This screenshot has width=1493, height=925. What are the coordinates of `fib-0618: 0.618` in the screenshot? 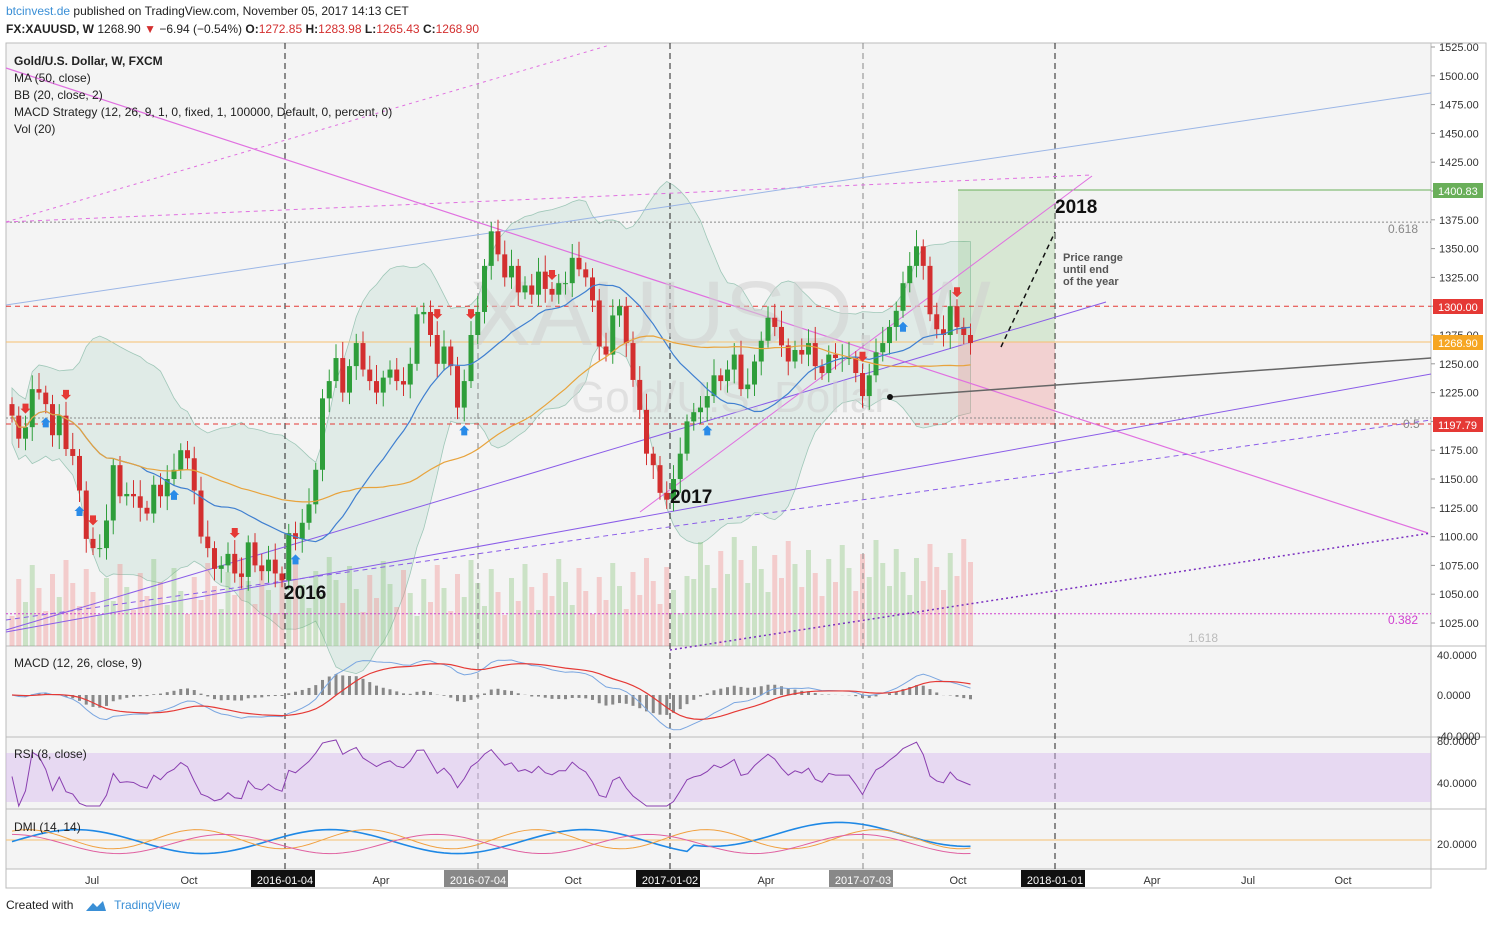 It's located at (1403, 229).